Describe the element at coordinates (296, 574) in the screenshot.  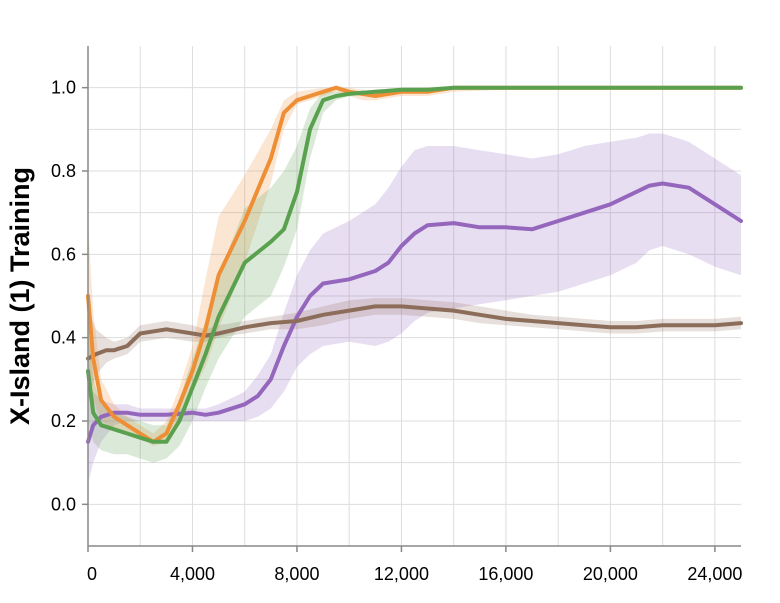
I see `x-tick-label: 8,000` at that location.